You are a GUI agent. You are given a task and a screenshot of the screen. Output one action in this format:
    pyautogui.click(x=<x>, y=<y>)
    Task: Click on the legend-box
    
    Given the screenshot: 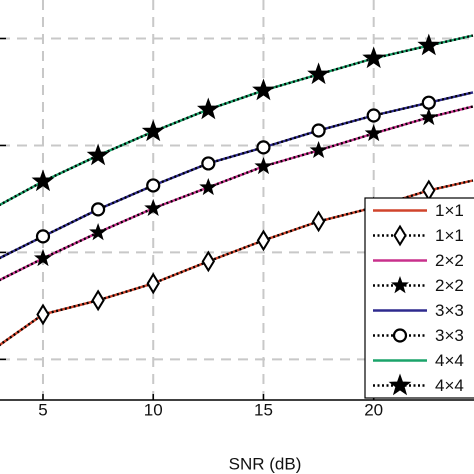 What is the action you would take?
    pyautogui.click(x=419, y=298)
    